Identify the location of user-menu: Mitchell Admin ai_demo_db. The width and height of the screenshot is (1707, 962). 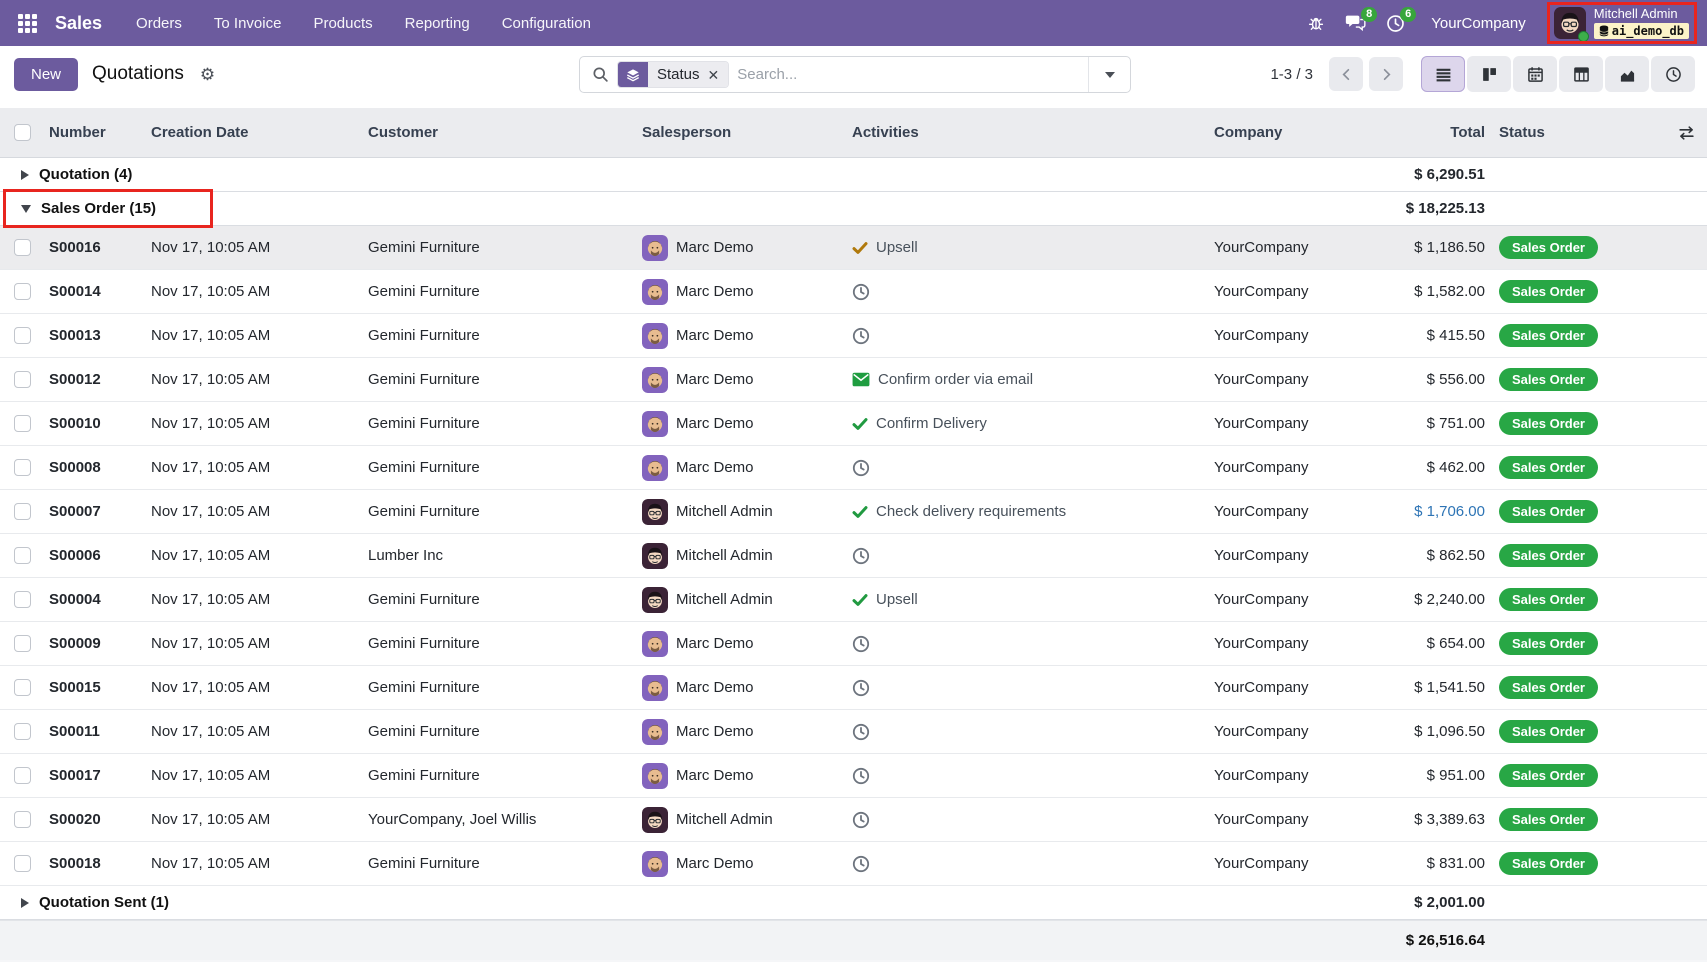
(1621, 23).